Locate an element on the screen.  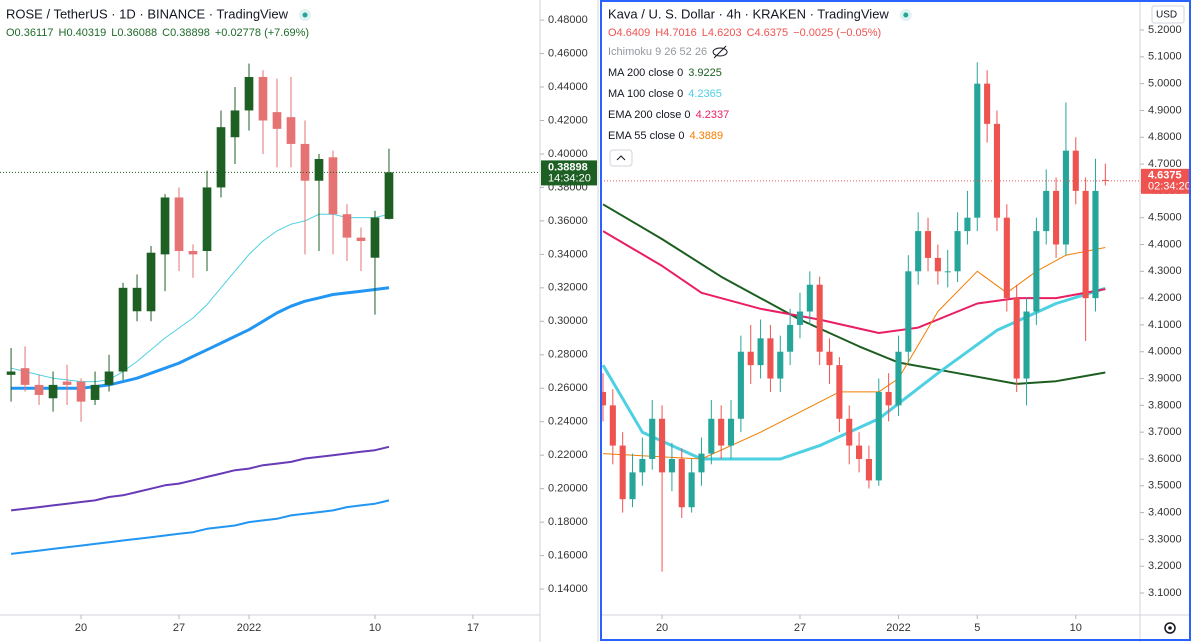
hidden-icon-slash is located at coordinates (720, 52).